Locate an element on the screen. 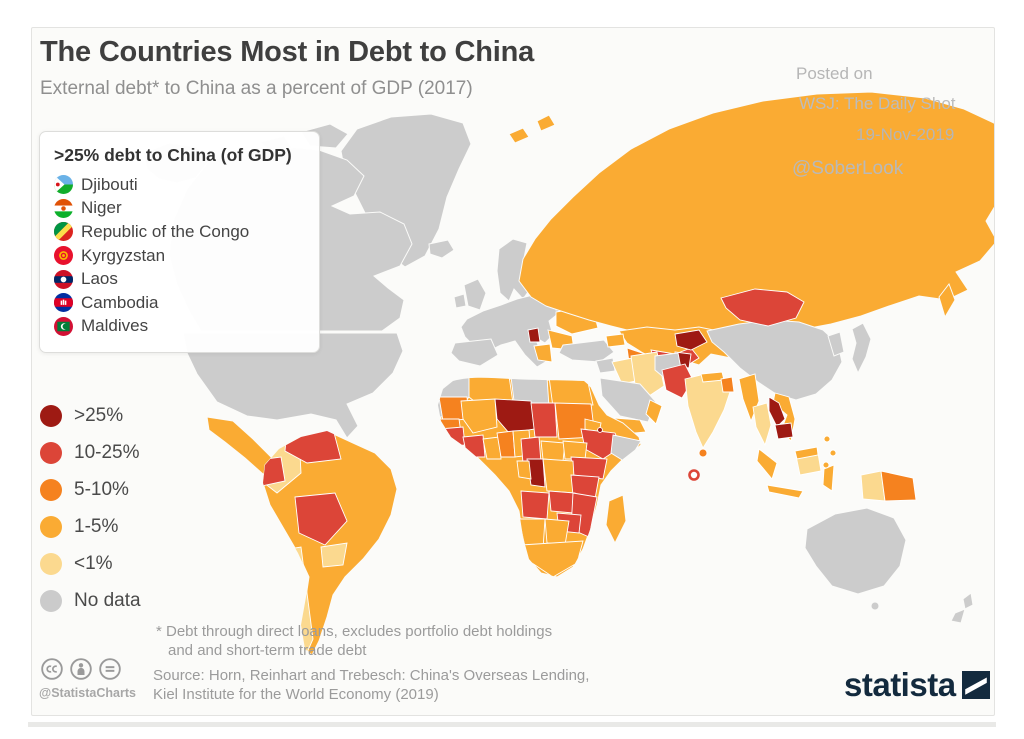 This screenshot has width=1024, height=739. map-region-ireland is located at coordinates (460, 301).